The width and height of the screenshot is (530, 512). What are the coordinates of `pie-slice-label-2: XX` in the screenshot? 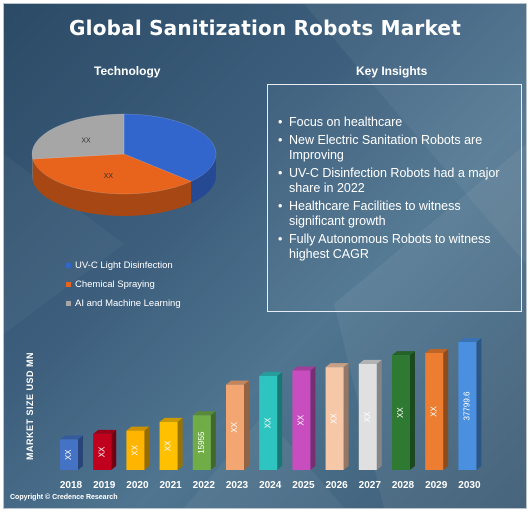 It's located at (86, 140).